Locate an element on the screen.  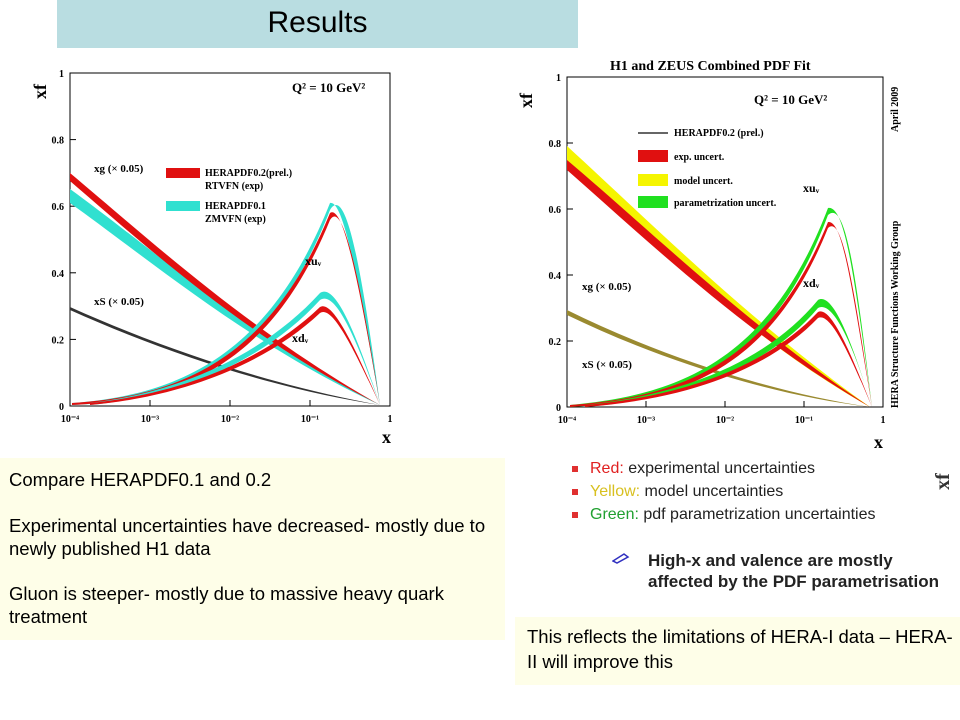
right-label-xdv: xdᵥ is located at coordinates (811, 283).